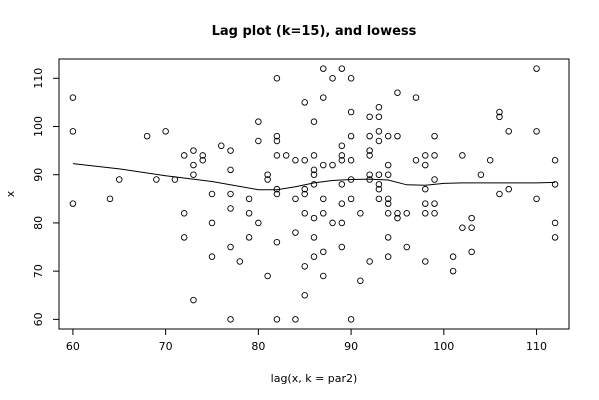 The width and height of the screenshot is (599, 400). I want to click on y-axis-label: x, so click(10, 193).